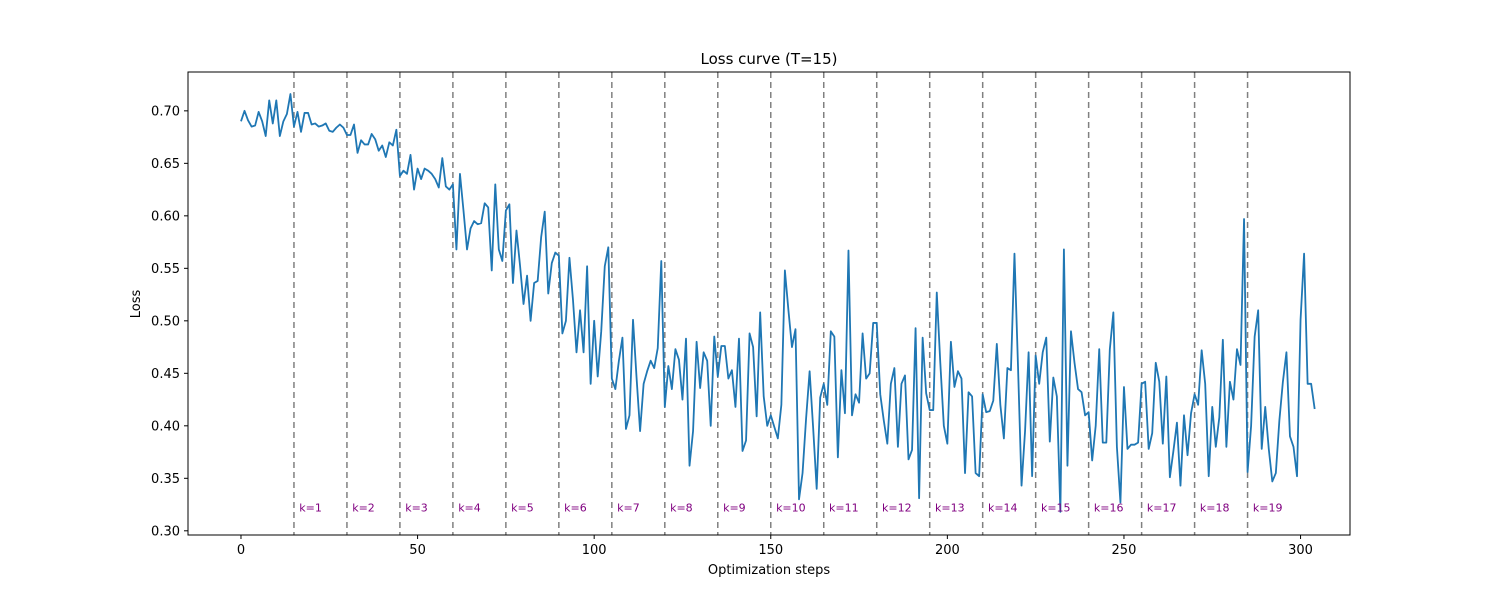  What do you see at coordinates (628, 508) in the screenshot?
I see `k-annotation-label: k=7` at bounding box center [628, 508].